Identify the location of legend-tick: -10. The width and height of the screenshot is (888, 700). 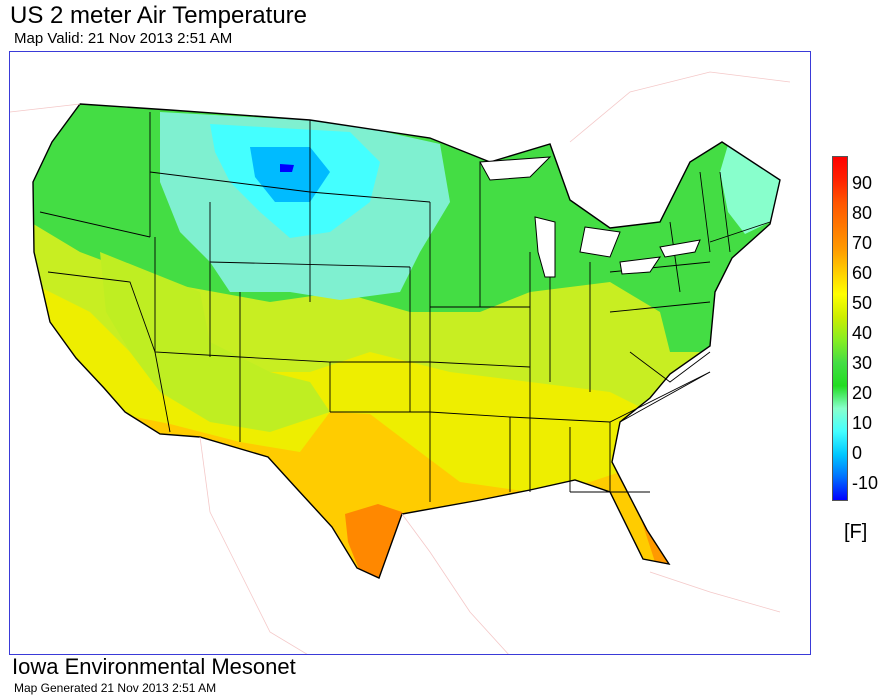
(865, 483).